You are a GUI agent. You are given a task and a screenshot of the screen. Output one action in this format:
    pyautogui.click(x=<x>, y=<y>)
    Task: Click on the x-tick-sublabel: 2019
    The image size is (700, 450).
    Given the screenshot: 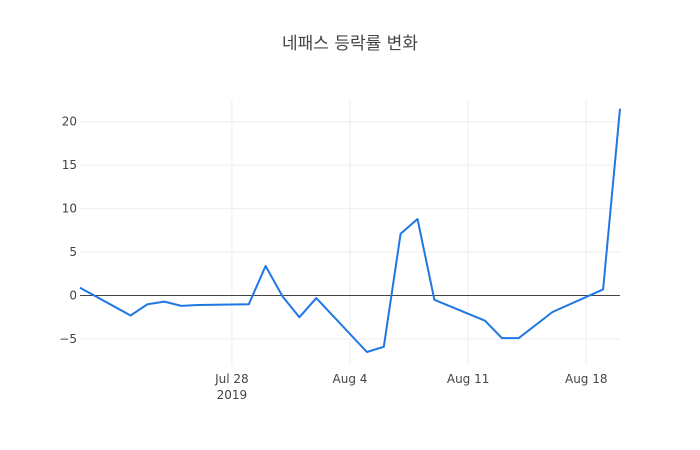 What is the action you would take?
    pyautogui.click(x=232, y=395)
    